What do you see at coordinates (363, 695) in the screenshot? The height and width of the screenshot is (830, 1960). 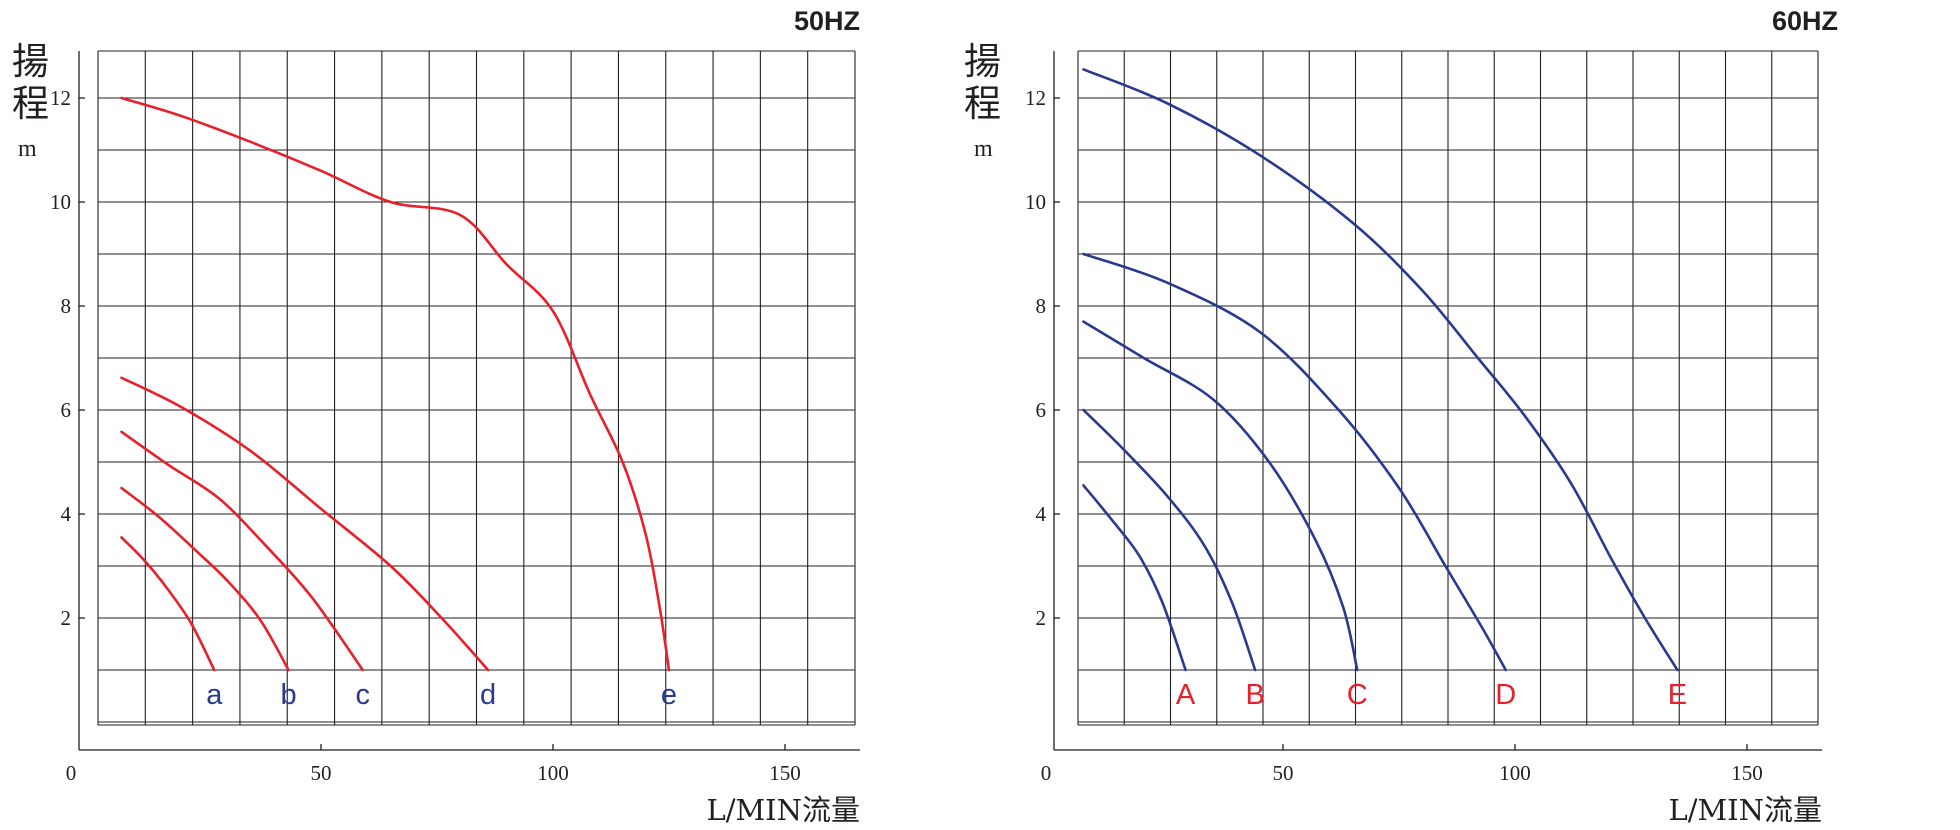 I see `curve-label-c: c` at bounding box center [363, 695].